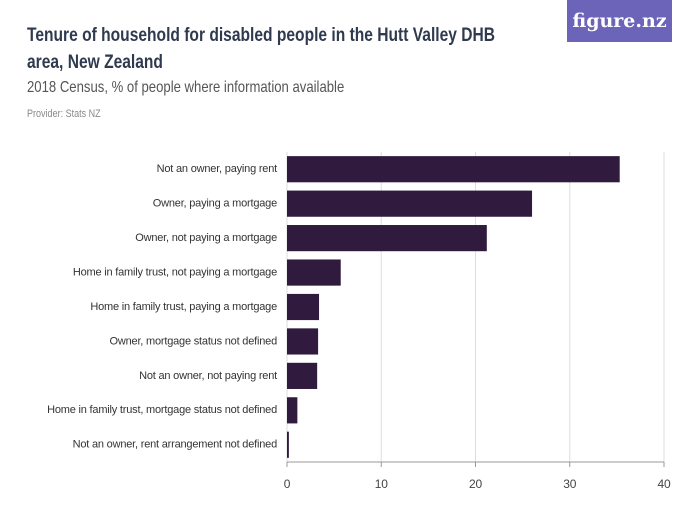 This screenshot has height=525, width=700. What do you see at coordinates (664, 484) in the screenshot?
I see `x-tick-label: 40` at bounding box center [664, 484].